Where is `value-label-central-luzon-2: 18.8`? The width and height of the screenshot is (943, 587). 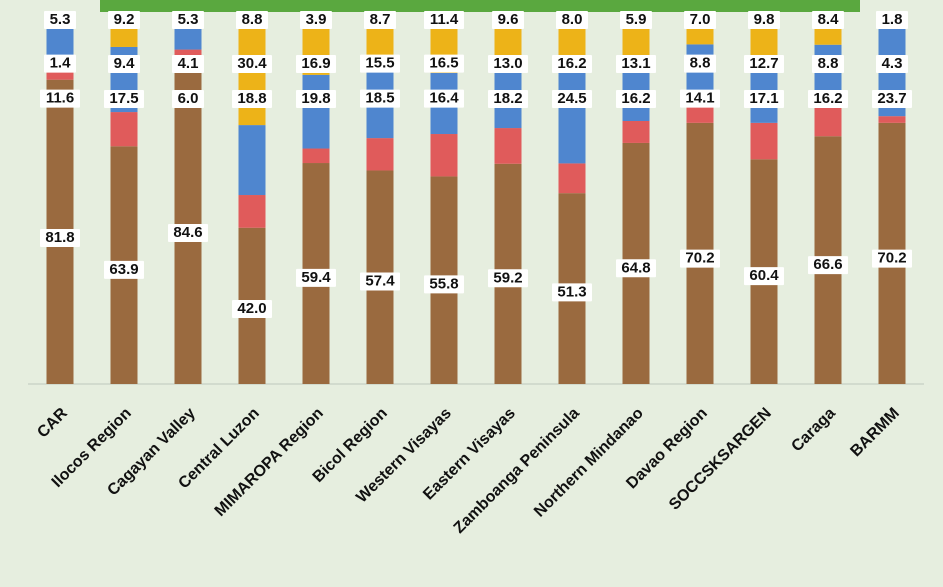
value-label-central-luzon-2: 18.8 is located at coordinates (252, 99).